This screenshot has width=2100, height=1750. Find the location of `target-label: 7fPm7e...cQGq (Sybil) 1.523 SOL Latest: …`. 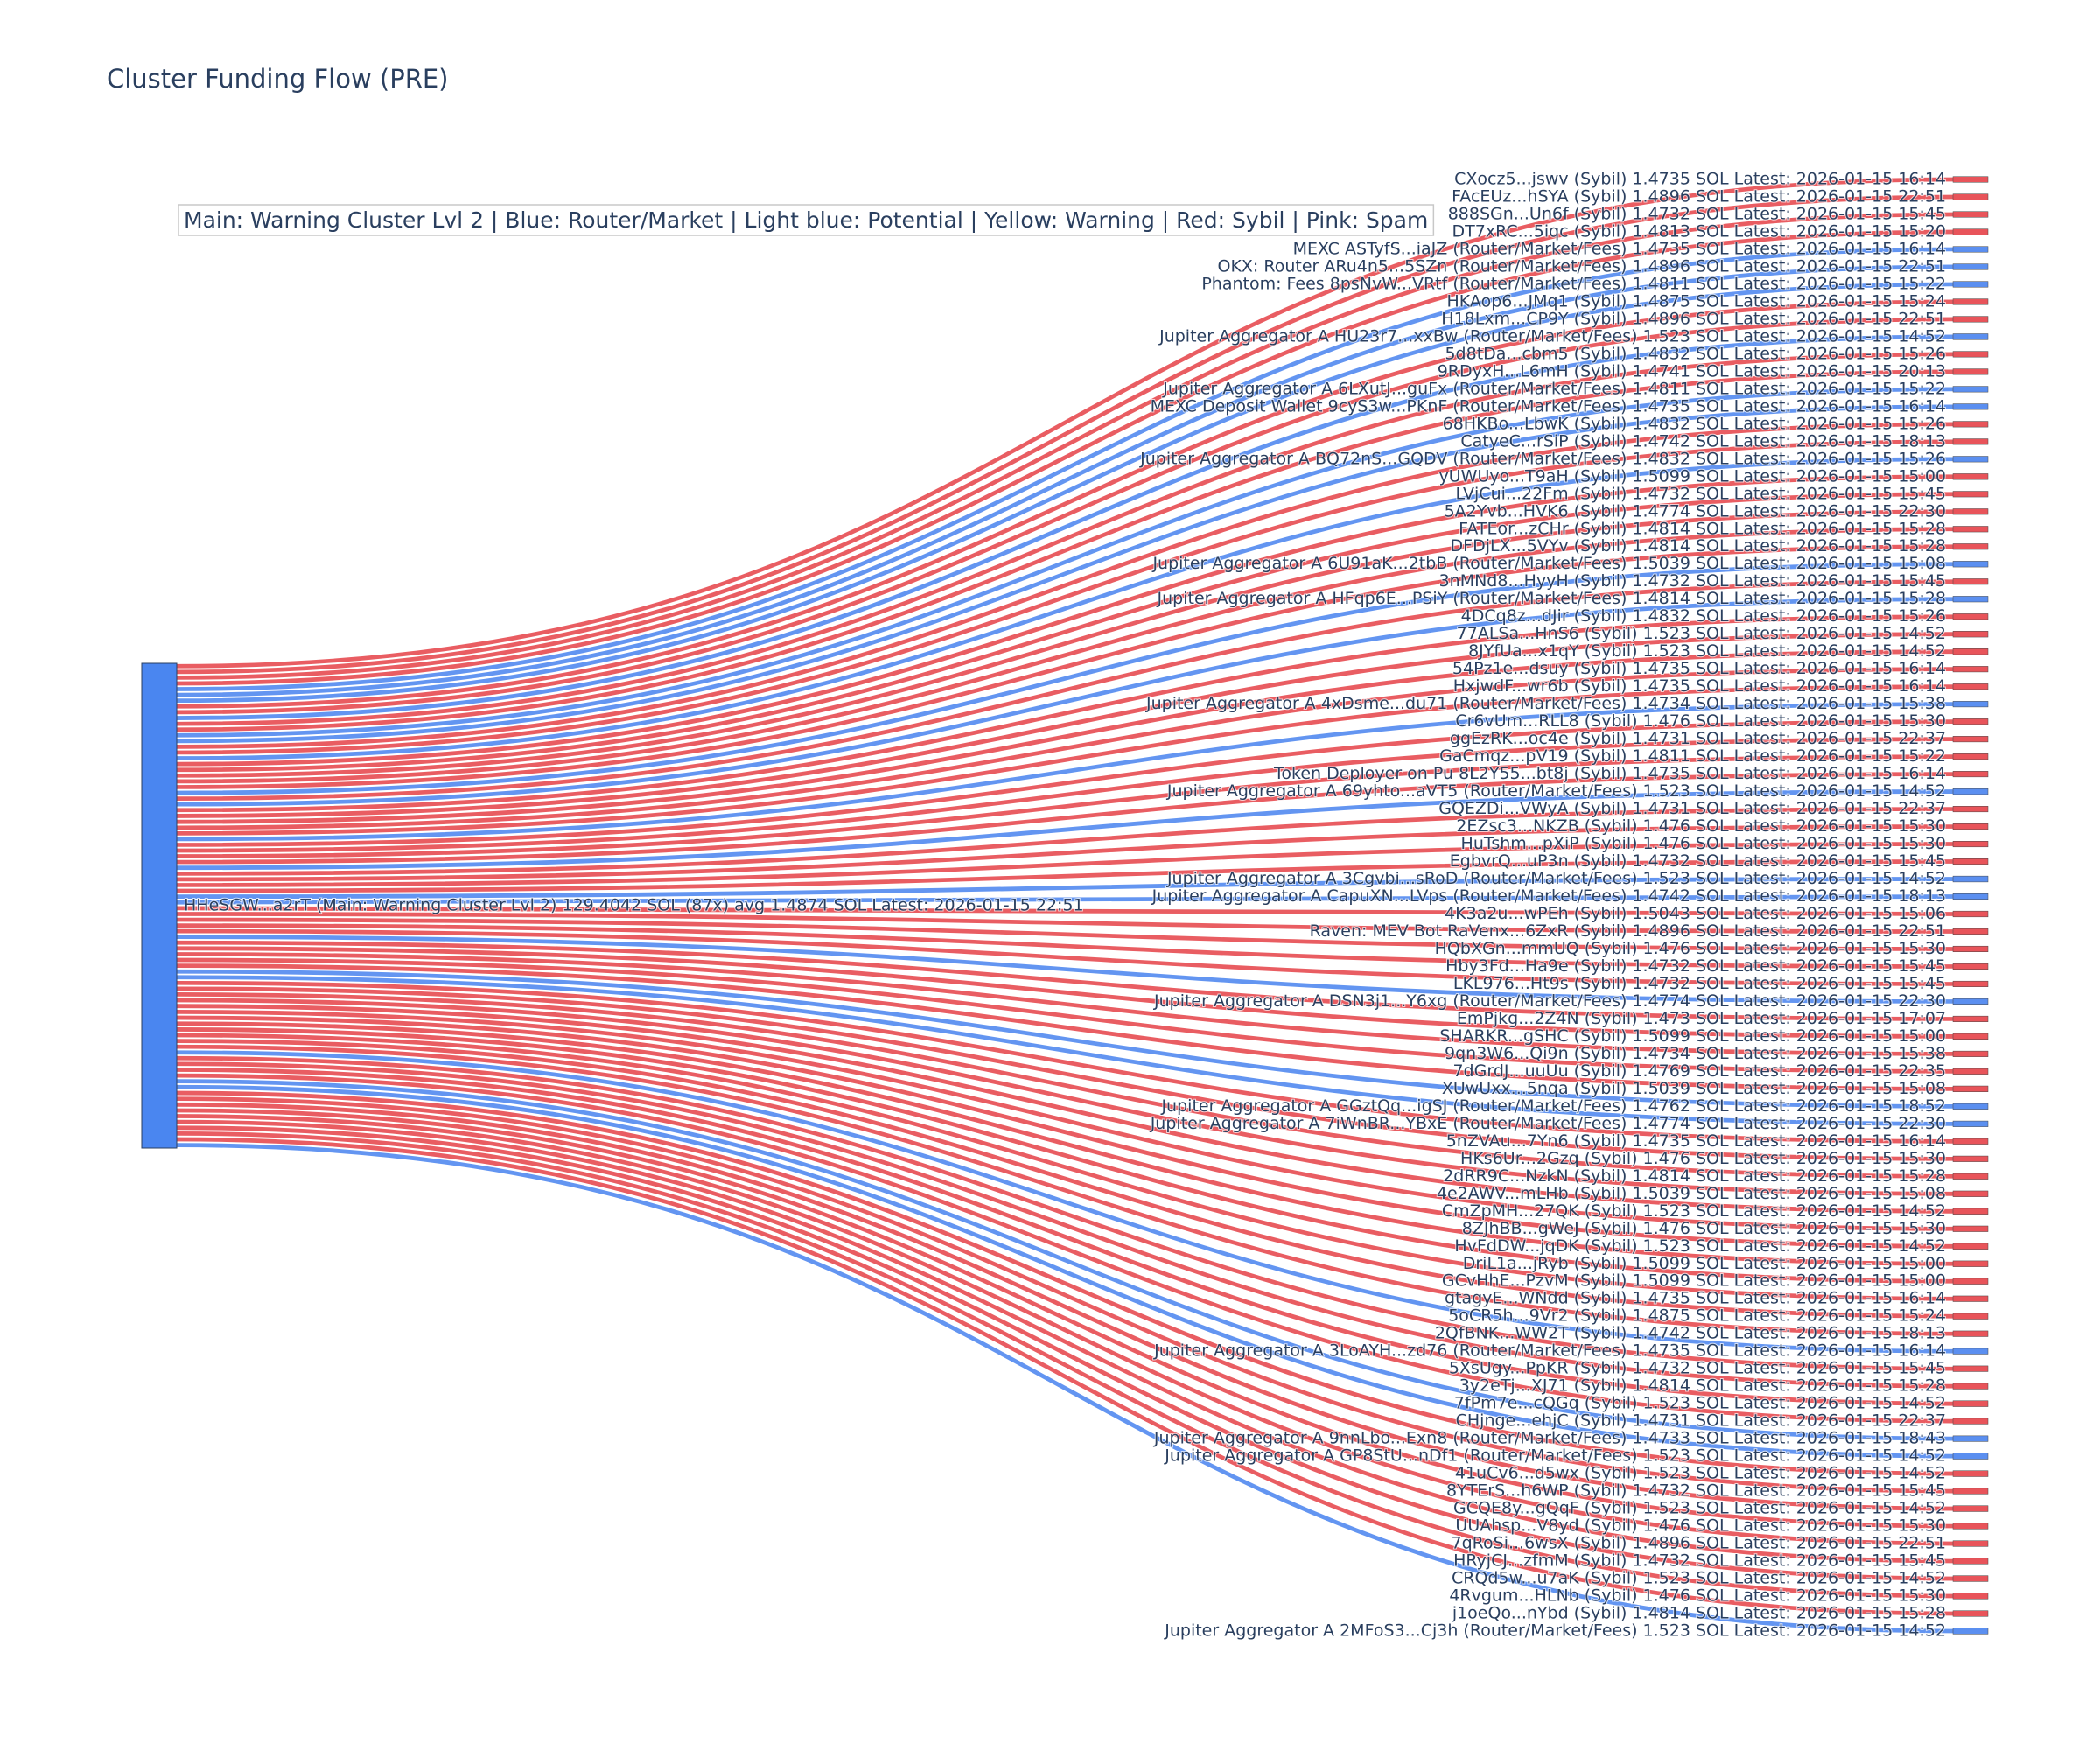

target-label: 7fPm7e...cQGq (Sybil) 1.523 SOL Latest: … is located at coordinates (1700, 1403).